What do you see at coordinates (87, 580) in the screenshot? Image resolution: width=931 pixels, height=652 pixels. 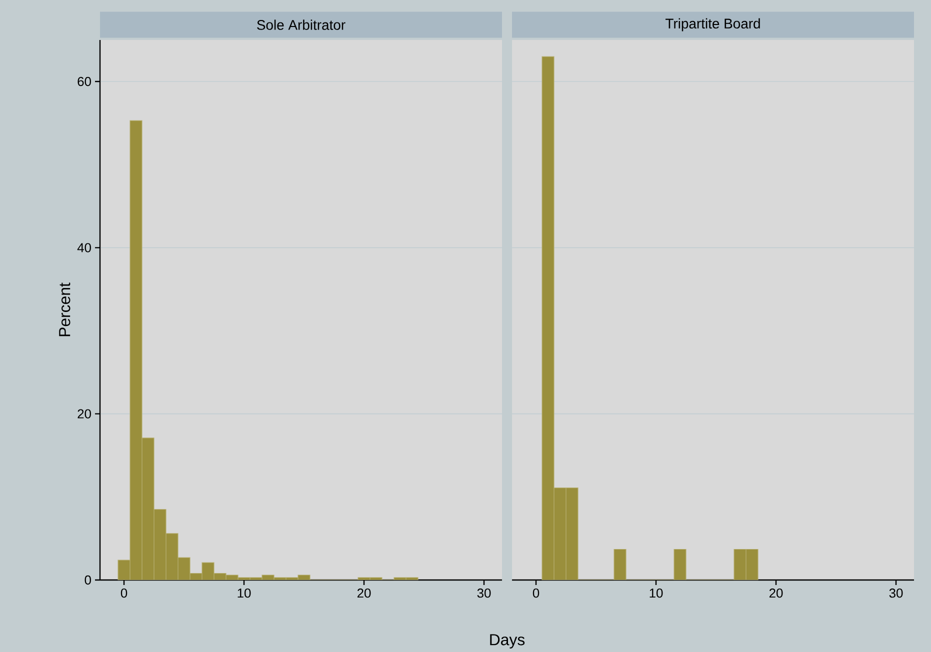 I see `y-tick-label: 0` at bounding box center [87, 580].